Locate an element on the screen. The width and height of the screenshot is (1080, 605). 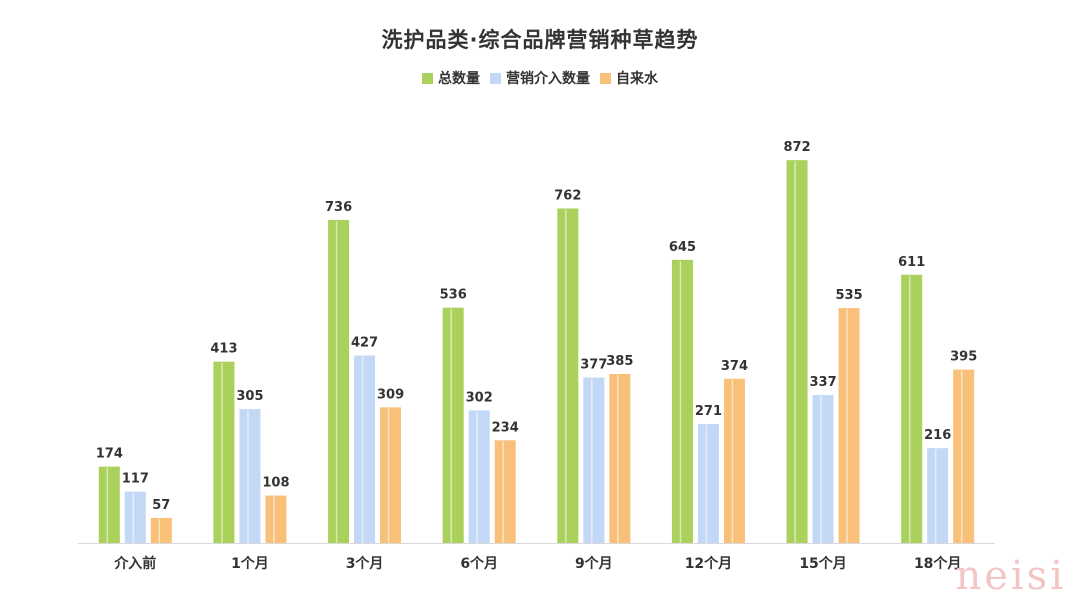
data-label: 413 is located at coordinates (223, 349).